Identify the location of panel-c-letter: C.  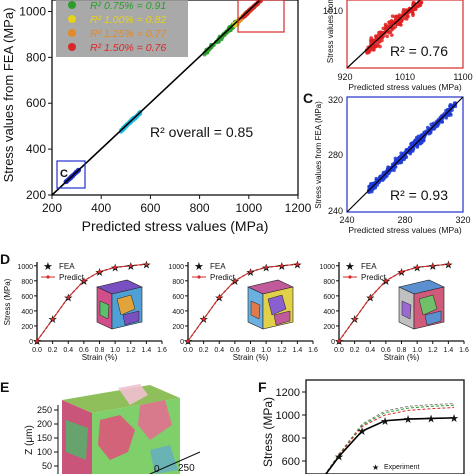
(308, 98).